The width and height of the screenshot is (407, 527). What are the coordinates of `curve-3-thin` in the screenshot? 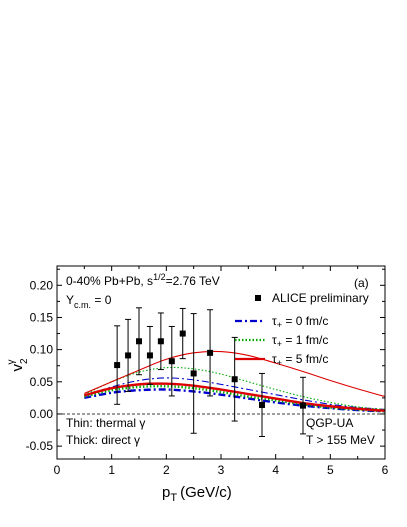 It's located at (234, 388).